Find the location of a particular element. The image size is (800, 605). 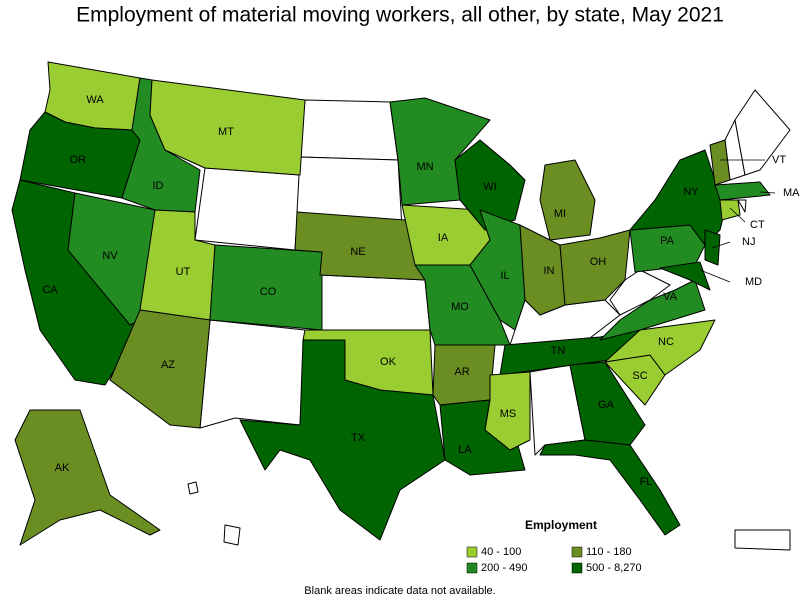

state-label: WA is located at coordinates (95, 100).